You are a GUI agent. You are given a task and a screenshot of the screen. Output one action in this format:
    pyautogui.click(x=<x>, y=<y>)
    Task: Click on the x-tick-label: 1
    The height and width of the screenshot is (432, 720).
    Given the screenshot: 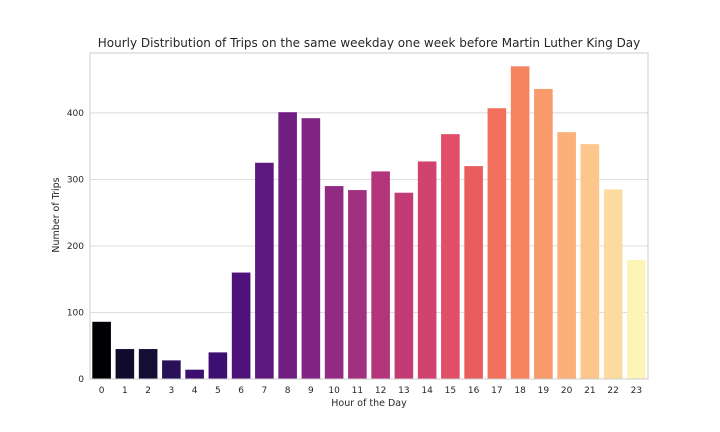 What is the action you would take?
    pyautogui.click(x=125, y=391)
    